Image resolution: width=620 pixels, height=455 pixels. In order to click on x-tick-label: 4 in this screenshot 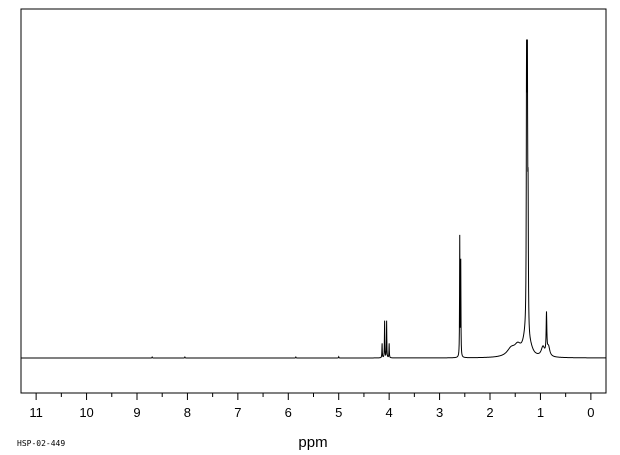, I will do `click(389, 412)`.